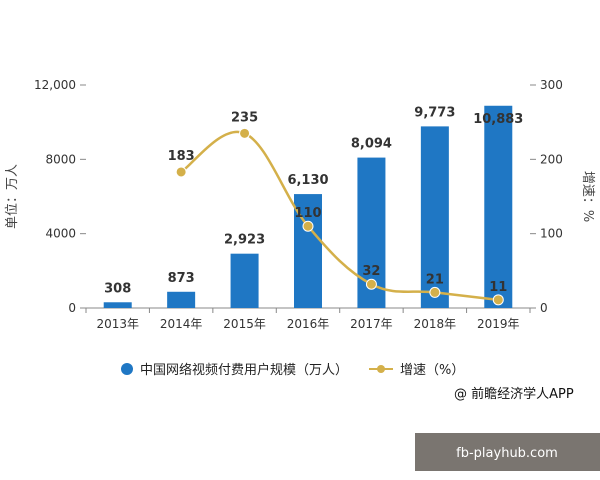 The width and height of the screenshot is (600, 480). What do you see at coordinates (308, 324) in the screenshot?
I see `x-tick-label: 2016年` at bounding box center [308, 324].